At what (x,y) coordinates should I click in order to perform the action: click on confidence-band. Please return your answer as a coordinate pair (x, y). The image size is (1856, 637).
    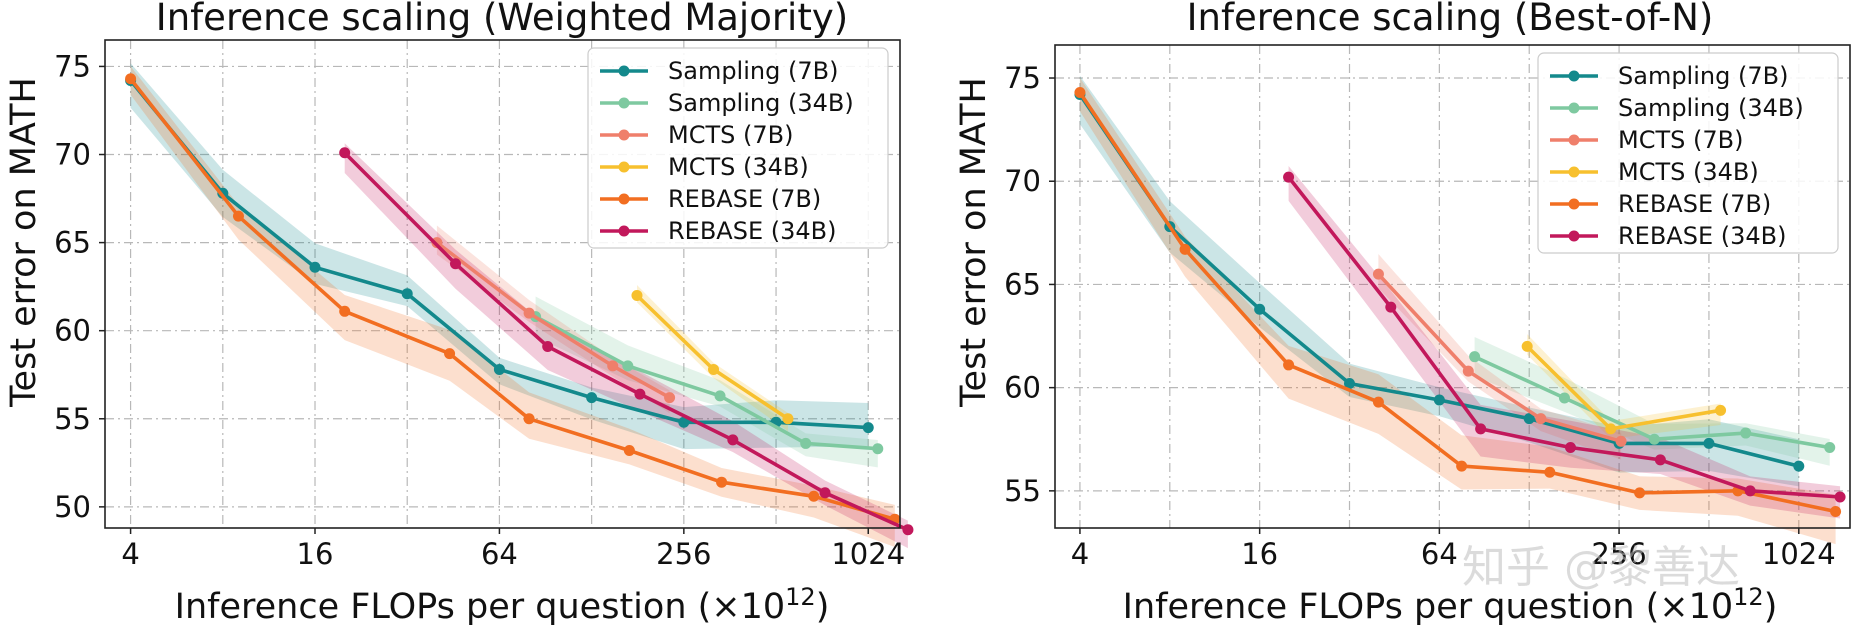
    Looking at the image, I should click on (1624, 386).